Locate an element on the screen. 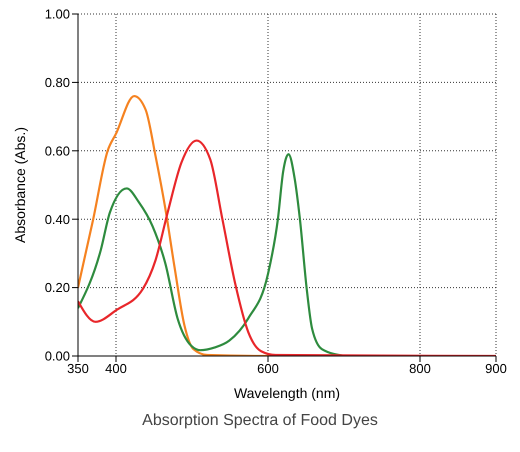 The image size is (520, 452). y-tick-label: 0.60 is located at coordinates (57, 150).